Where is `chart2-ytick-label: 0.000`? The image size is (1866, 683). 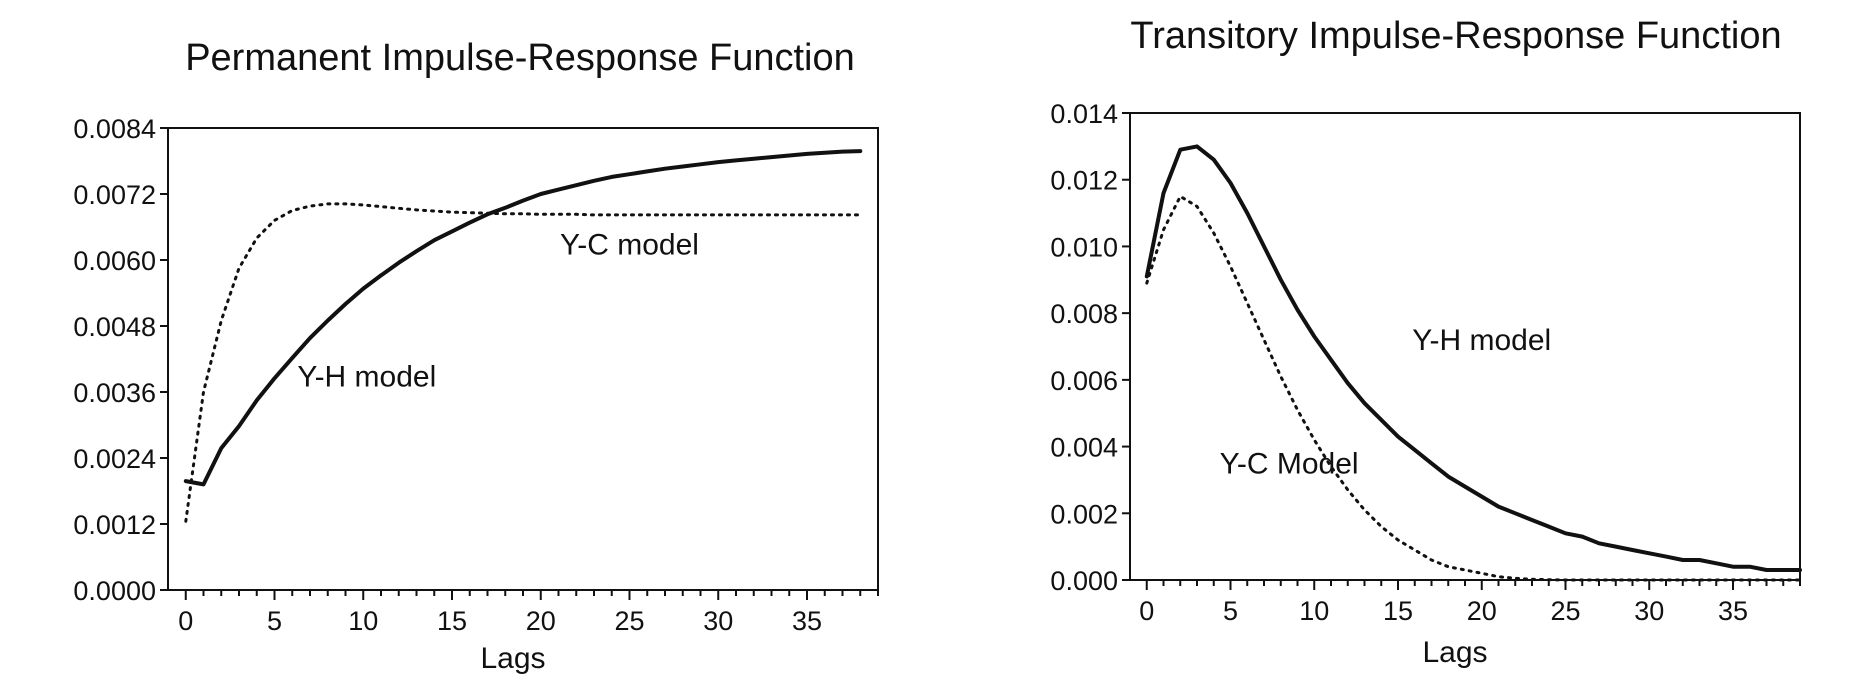
chart2-ytick-label: 0.000 is located at coordinates (1084, 581).